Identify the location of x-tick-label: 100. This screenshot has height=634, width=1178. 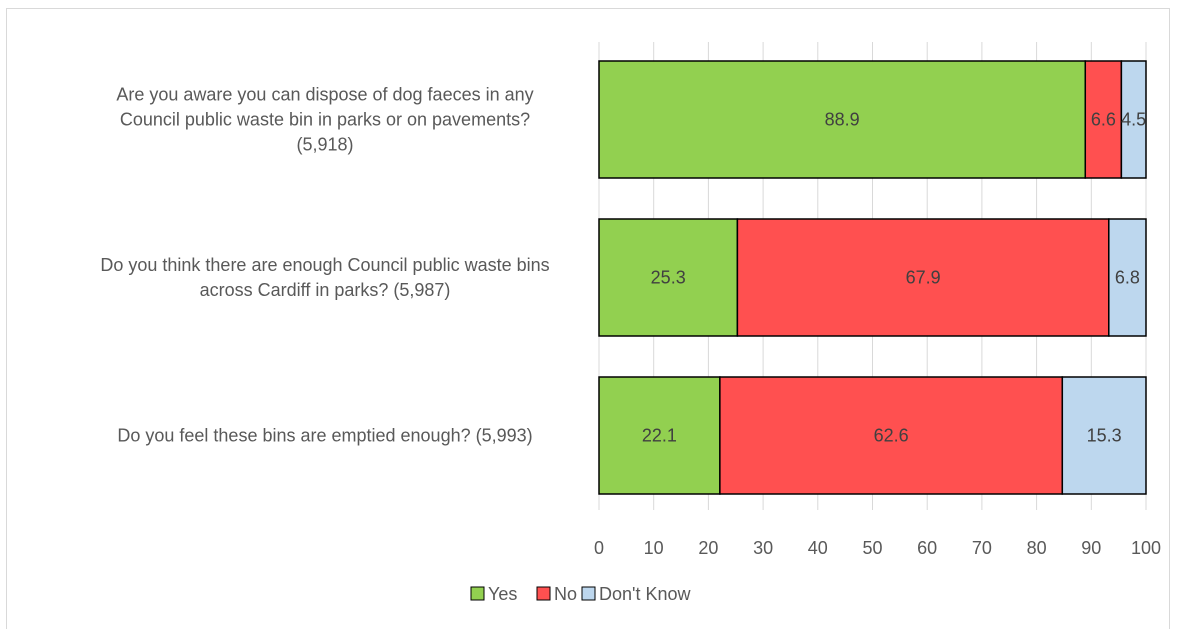
(1146, 548).